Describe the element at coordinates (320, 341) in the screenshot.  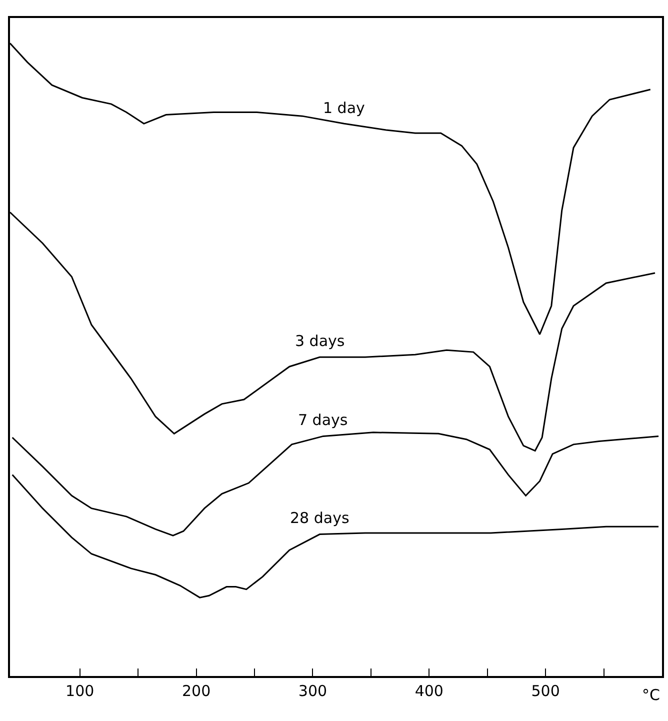
I see `series-label: 3 days` at that location.